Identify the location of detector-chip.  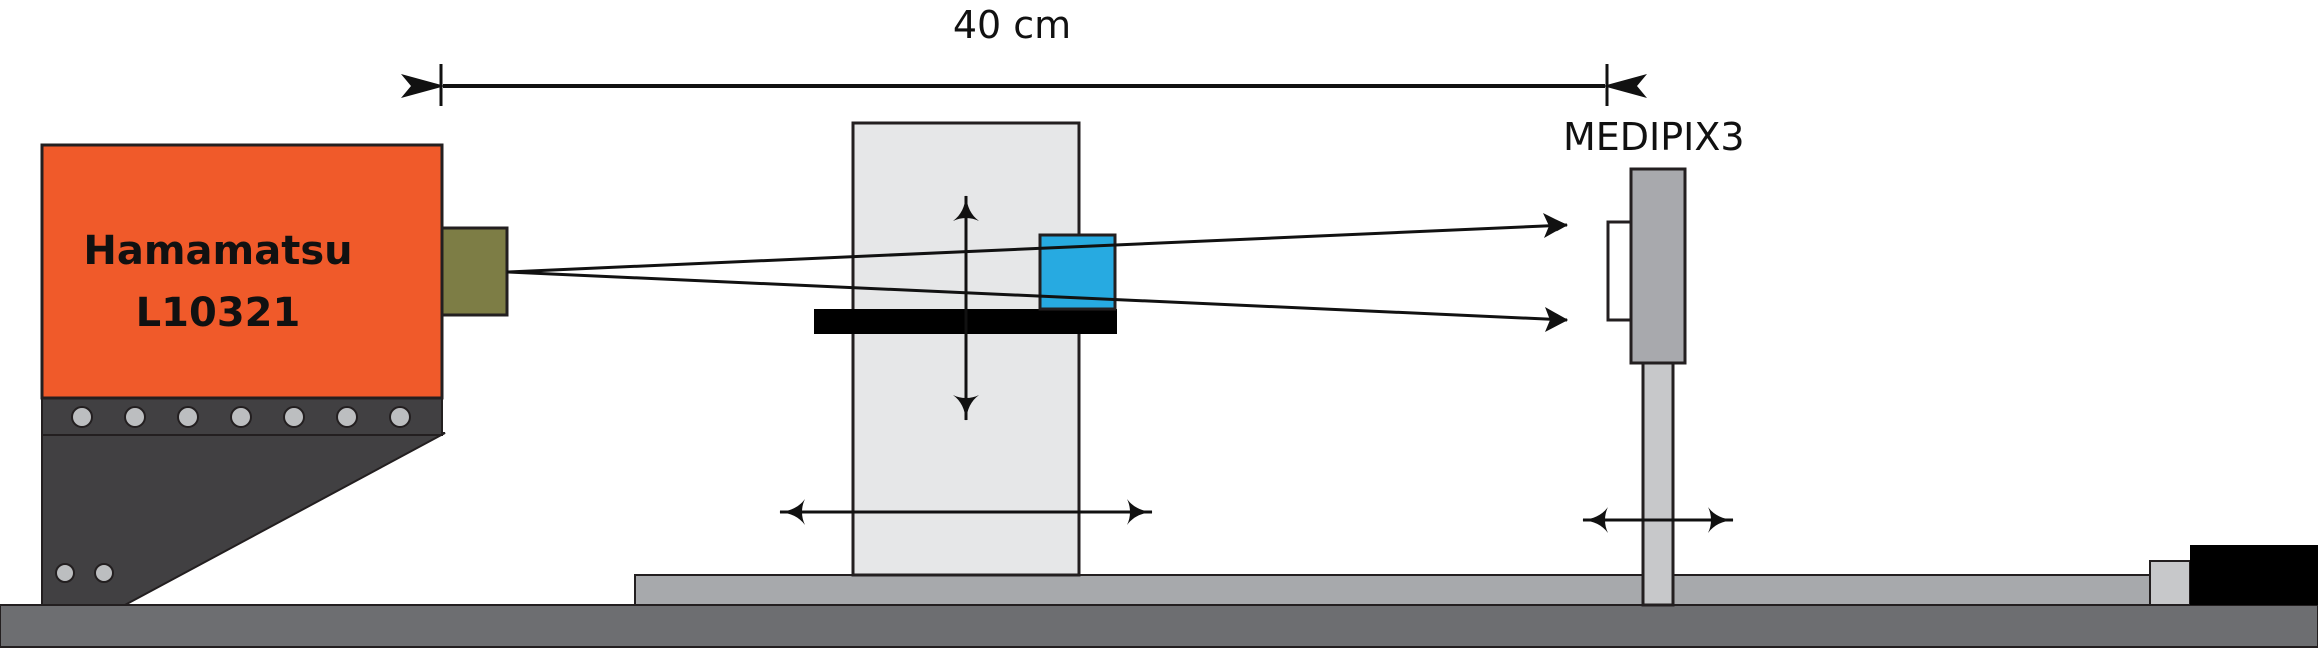
(1619, 271).